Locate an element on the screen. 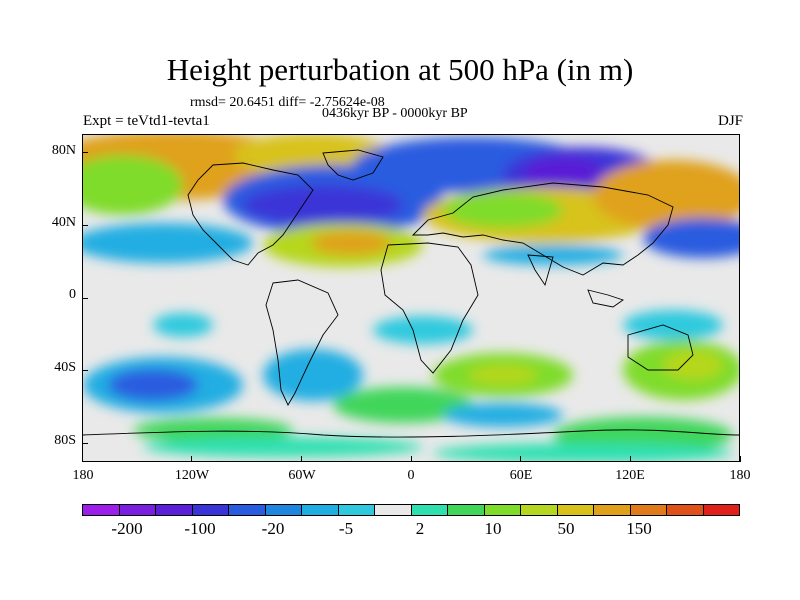 The width and height of the screenshot is (800, 600). x-label-180w: 180 is located at coordinates (83, 475).